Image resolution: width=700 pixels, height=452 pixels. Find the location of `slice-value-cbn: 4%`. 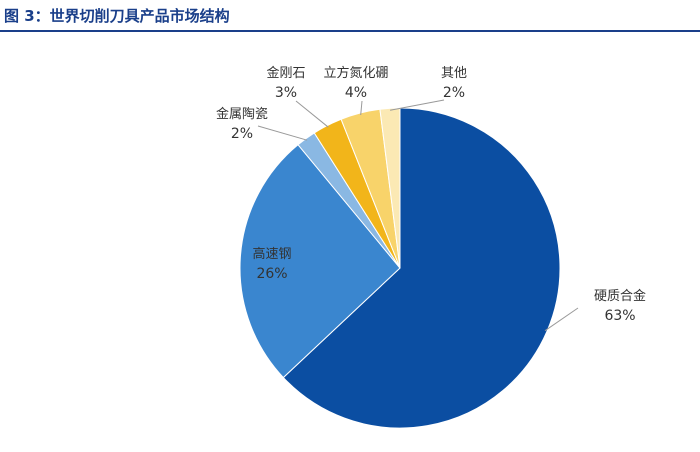

slice-value-cbn: 4% is located at coordinates (356, 93).